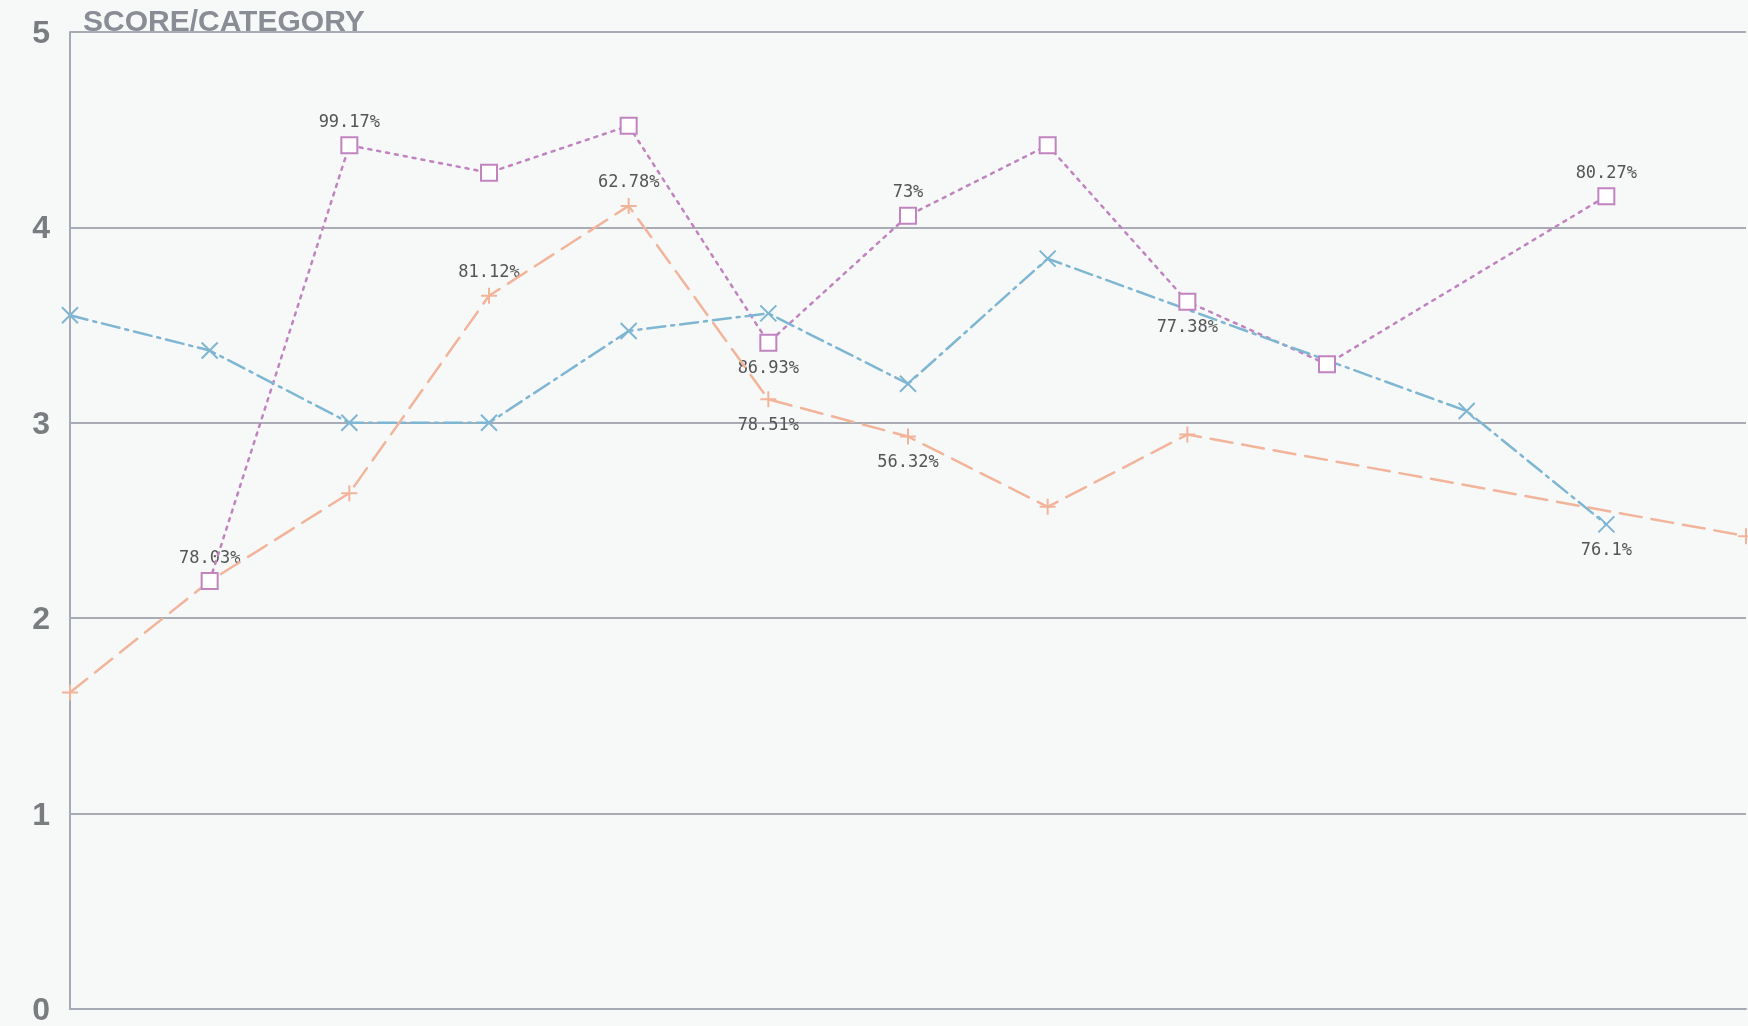 Image resolution: width=1748 pixels, height=1026 pixels. What do you see at coordinates (41, 618) in the screenshot?
I see `y-tick-label: 2` at bounding box center [41, 618].